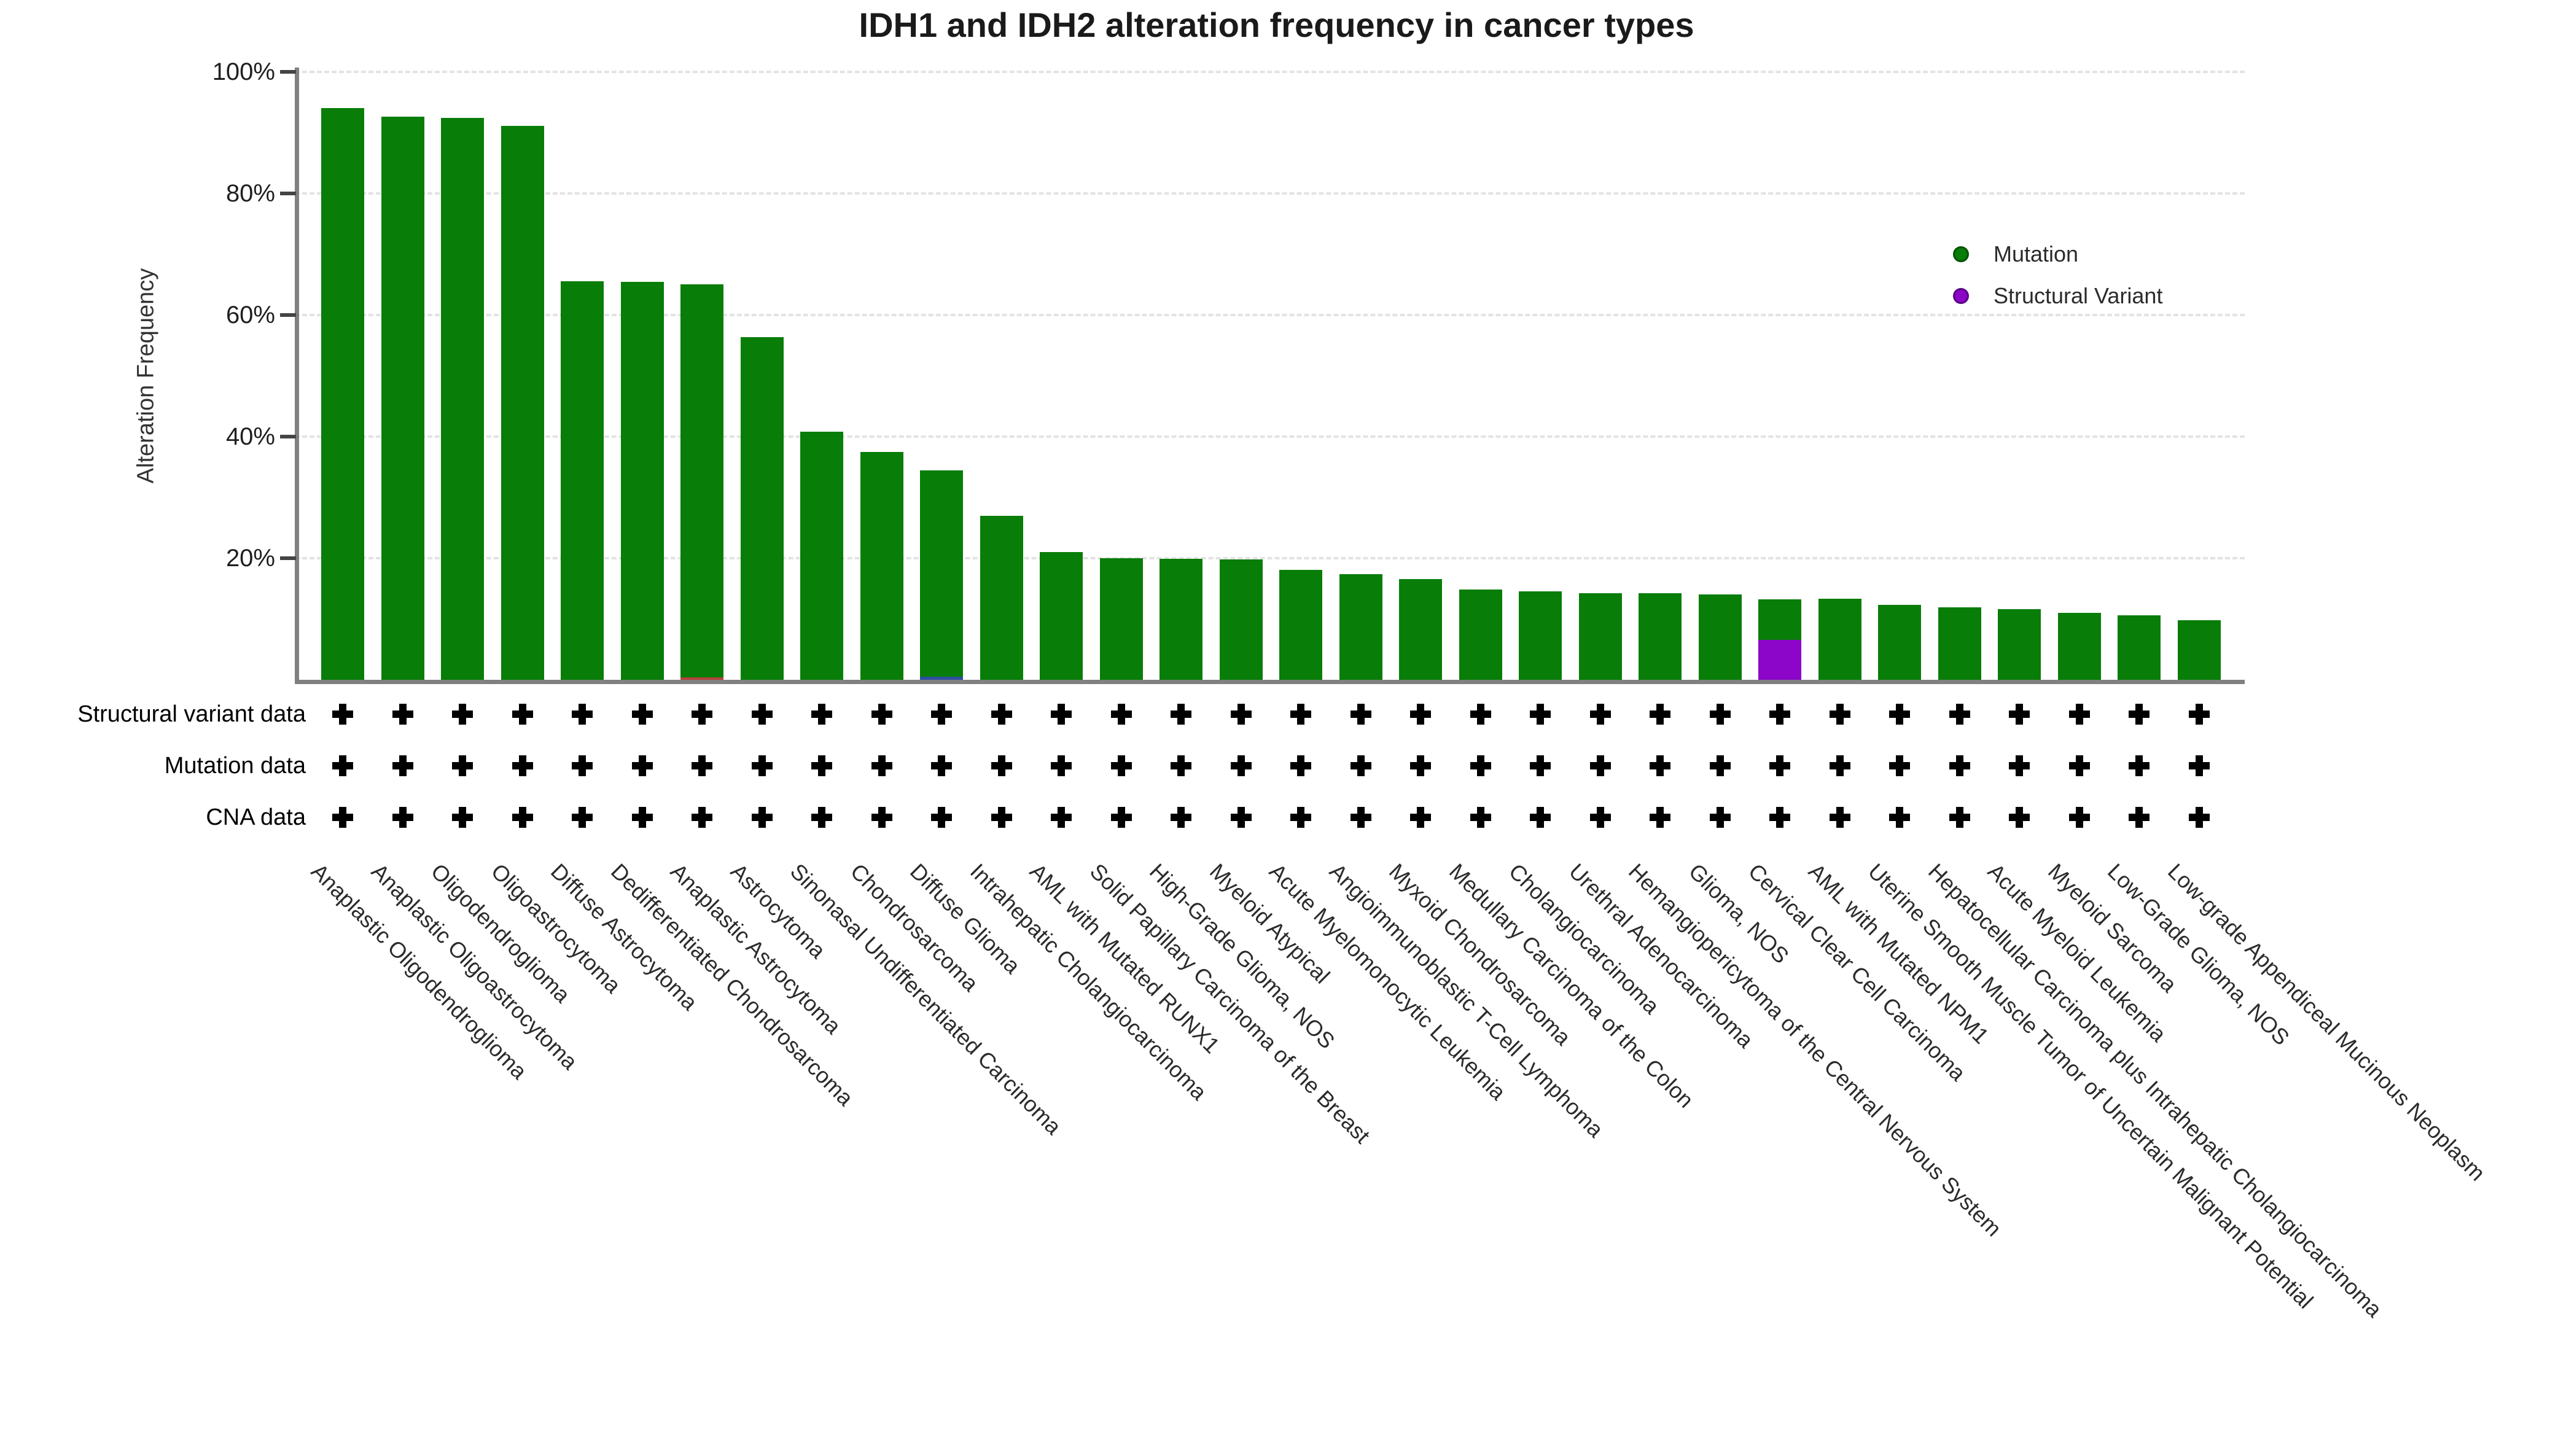  What do you see at coordinates (250, 436) in the screenshot?
I see `y-tick-label: 40%` at bounding box center [250, 436].